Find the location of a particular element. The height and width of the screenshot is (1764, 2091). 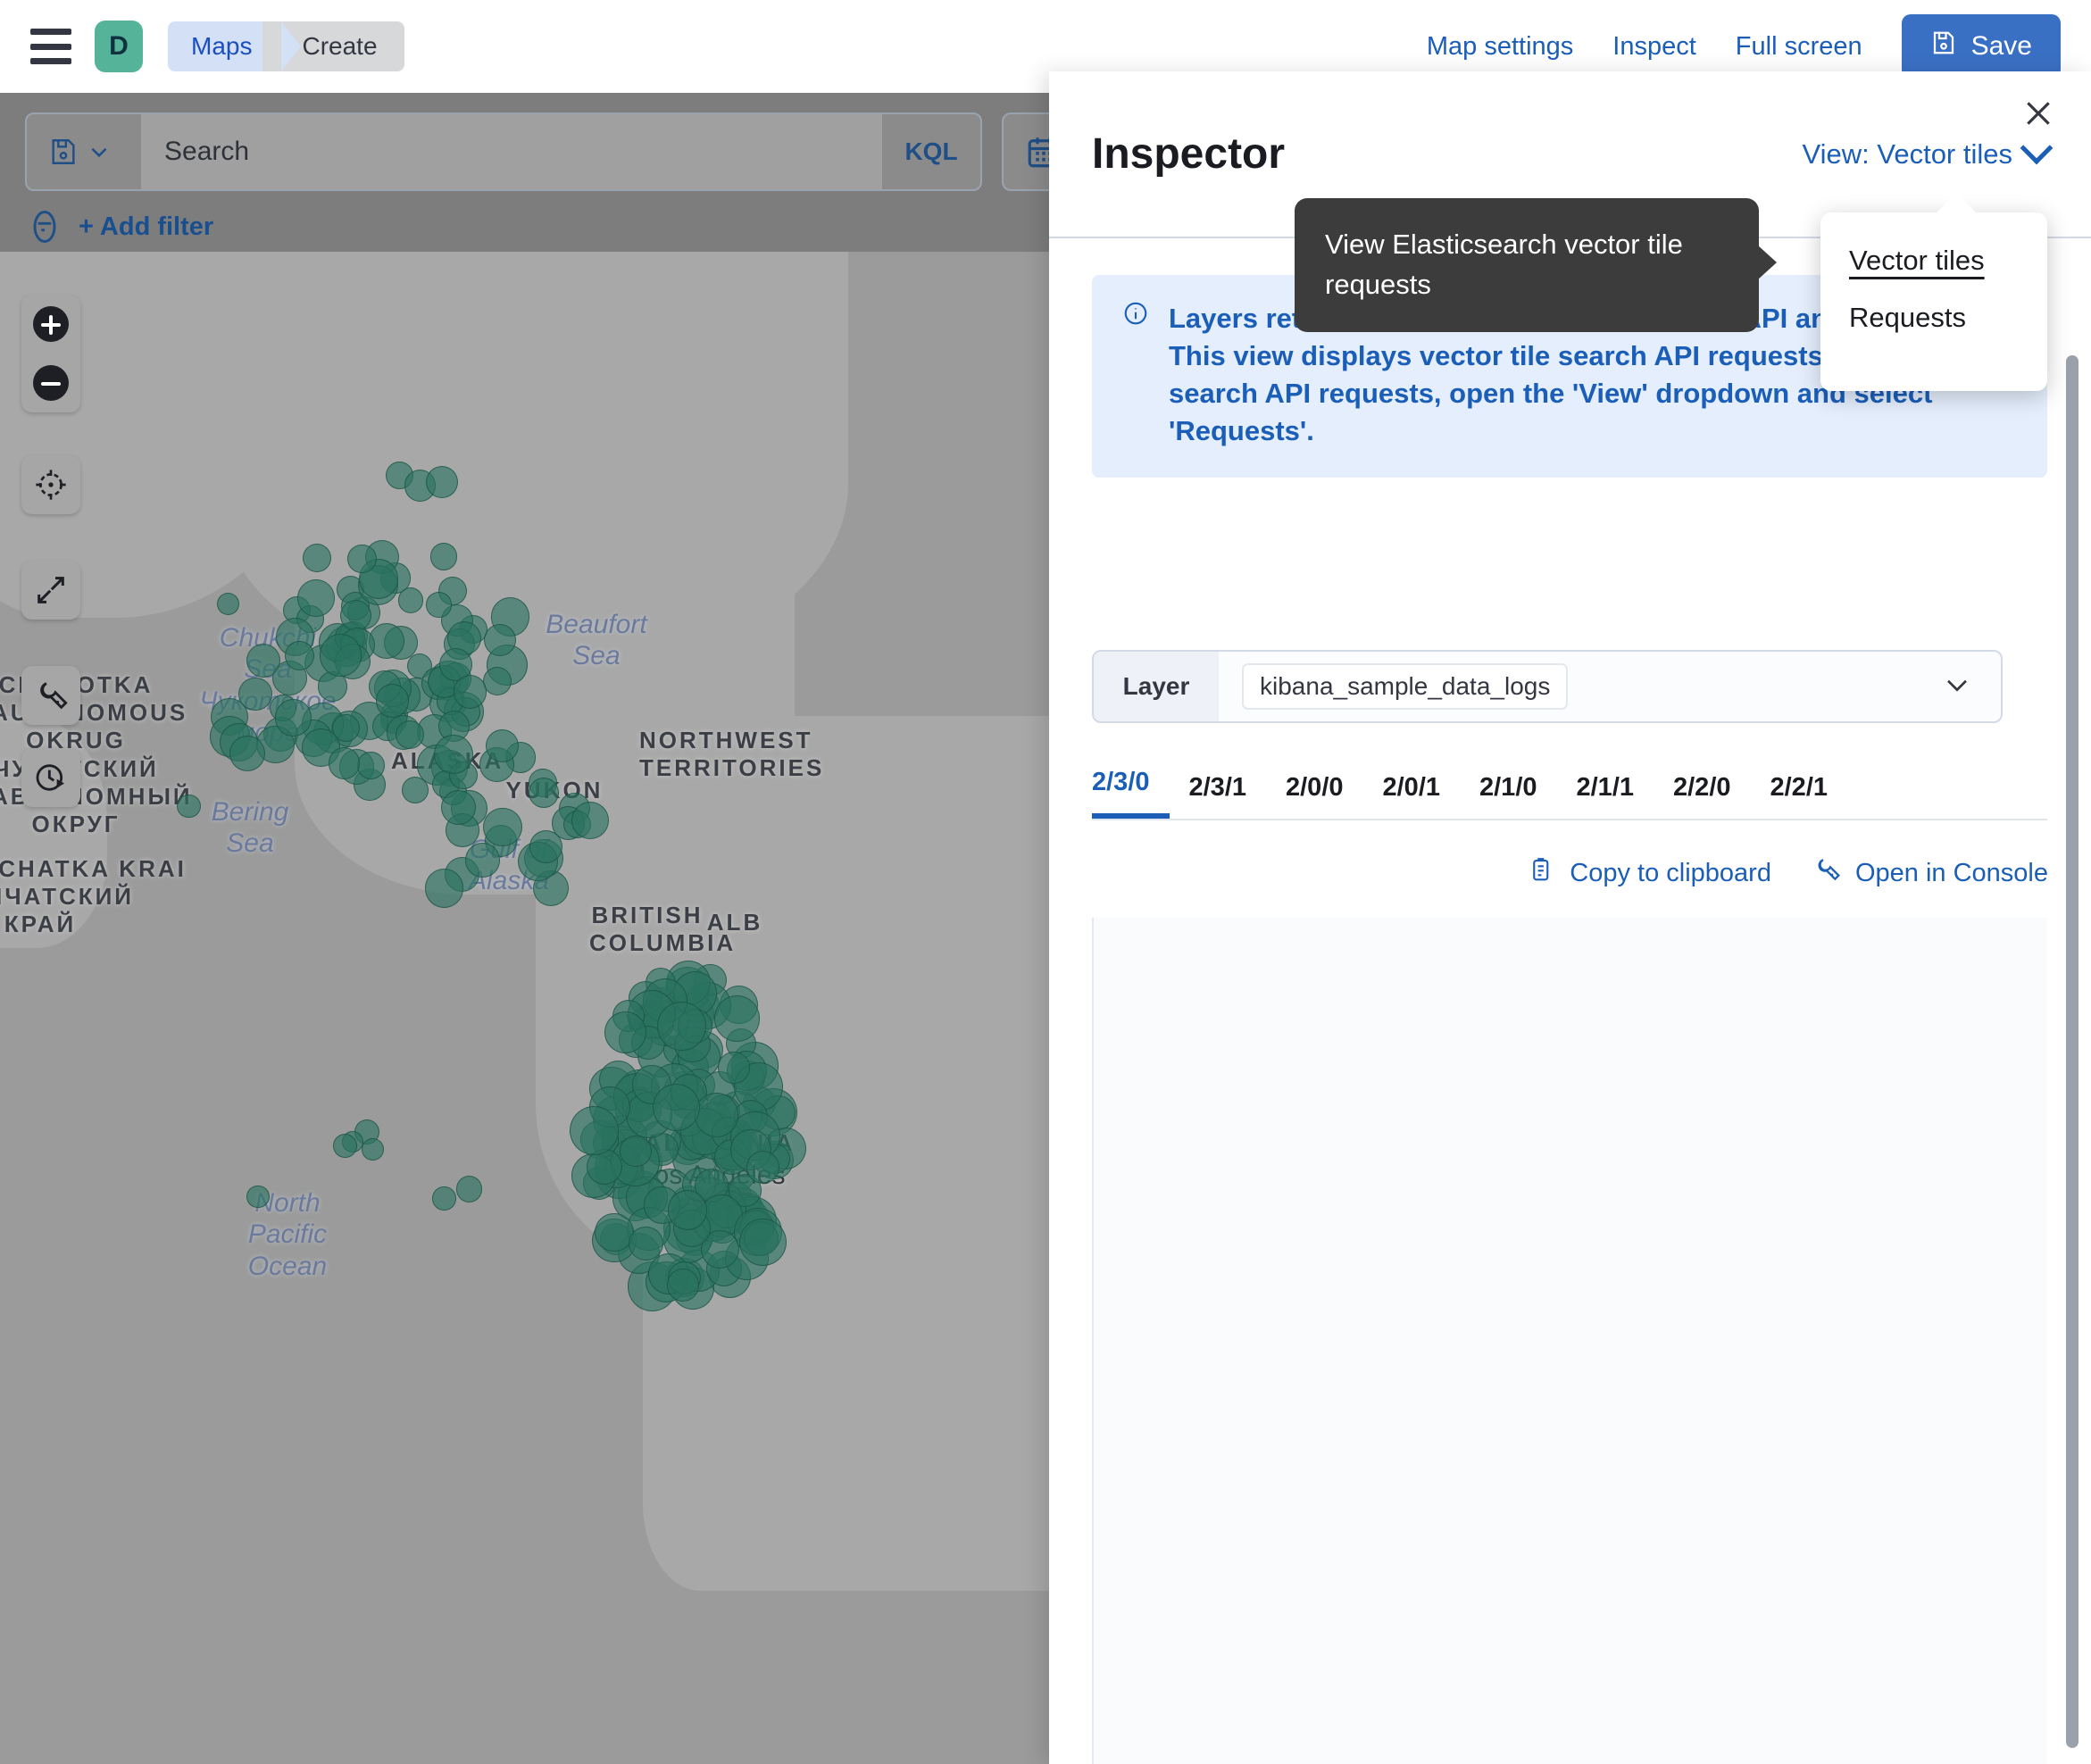

search-input: Search is located at coordinates (512, 152).